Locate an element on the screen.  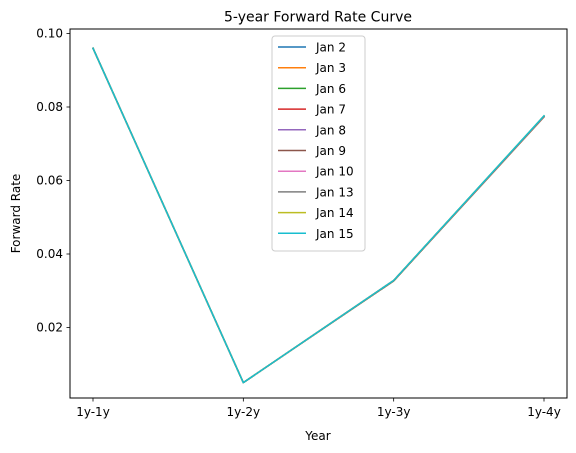
legend-label: Jan 3 is located at coordinates (330, 68).